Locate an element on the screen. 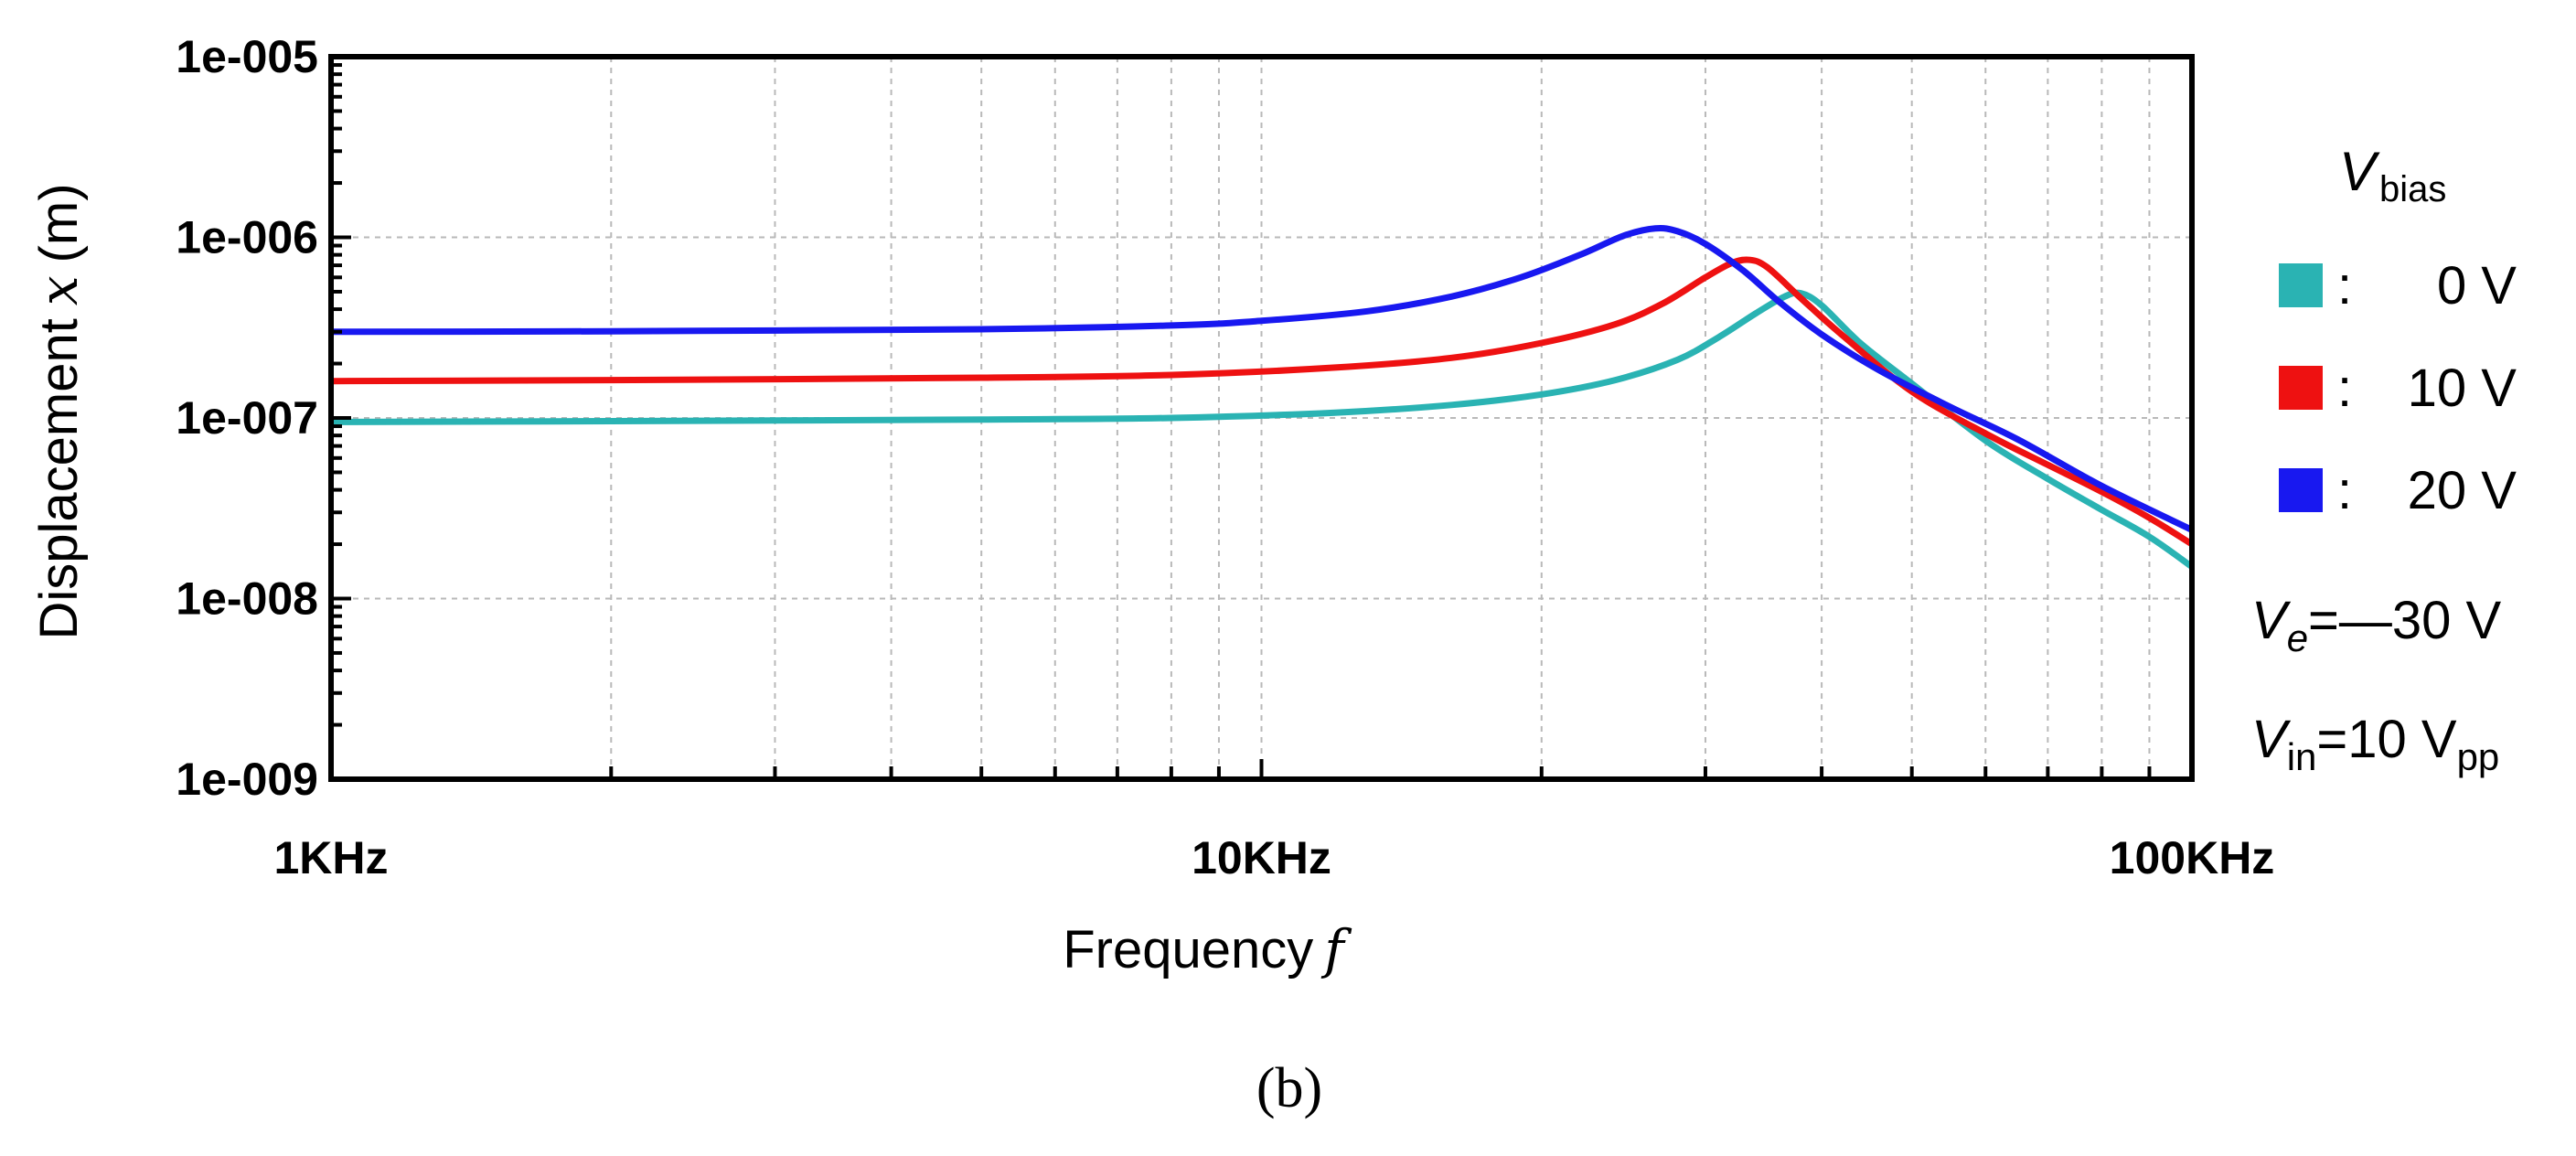 Image resolution: width=2576 pixels, height=1156 pixels. ve-sub: e is located at coordinates (2297, 637).